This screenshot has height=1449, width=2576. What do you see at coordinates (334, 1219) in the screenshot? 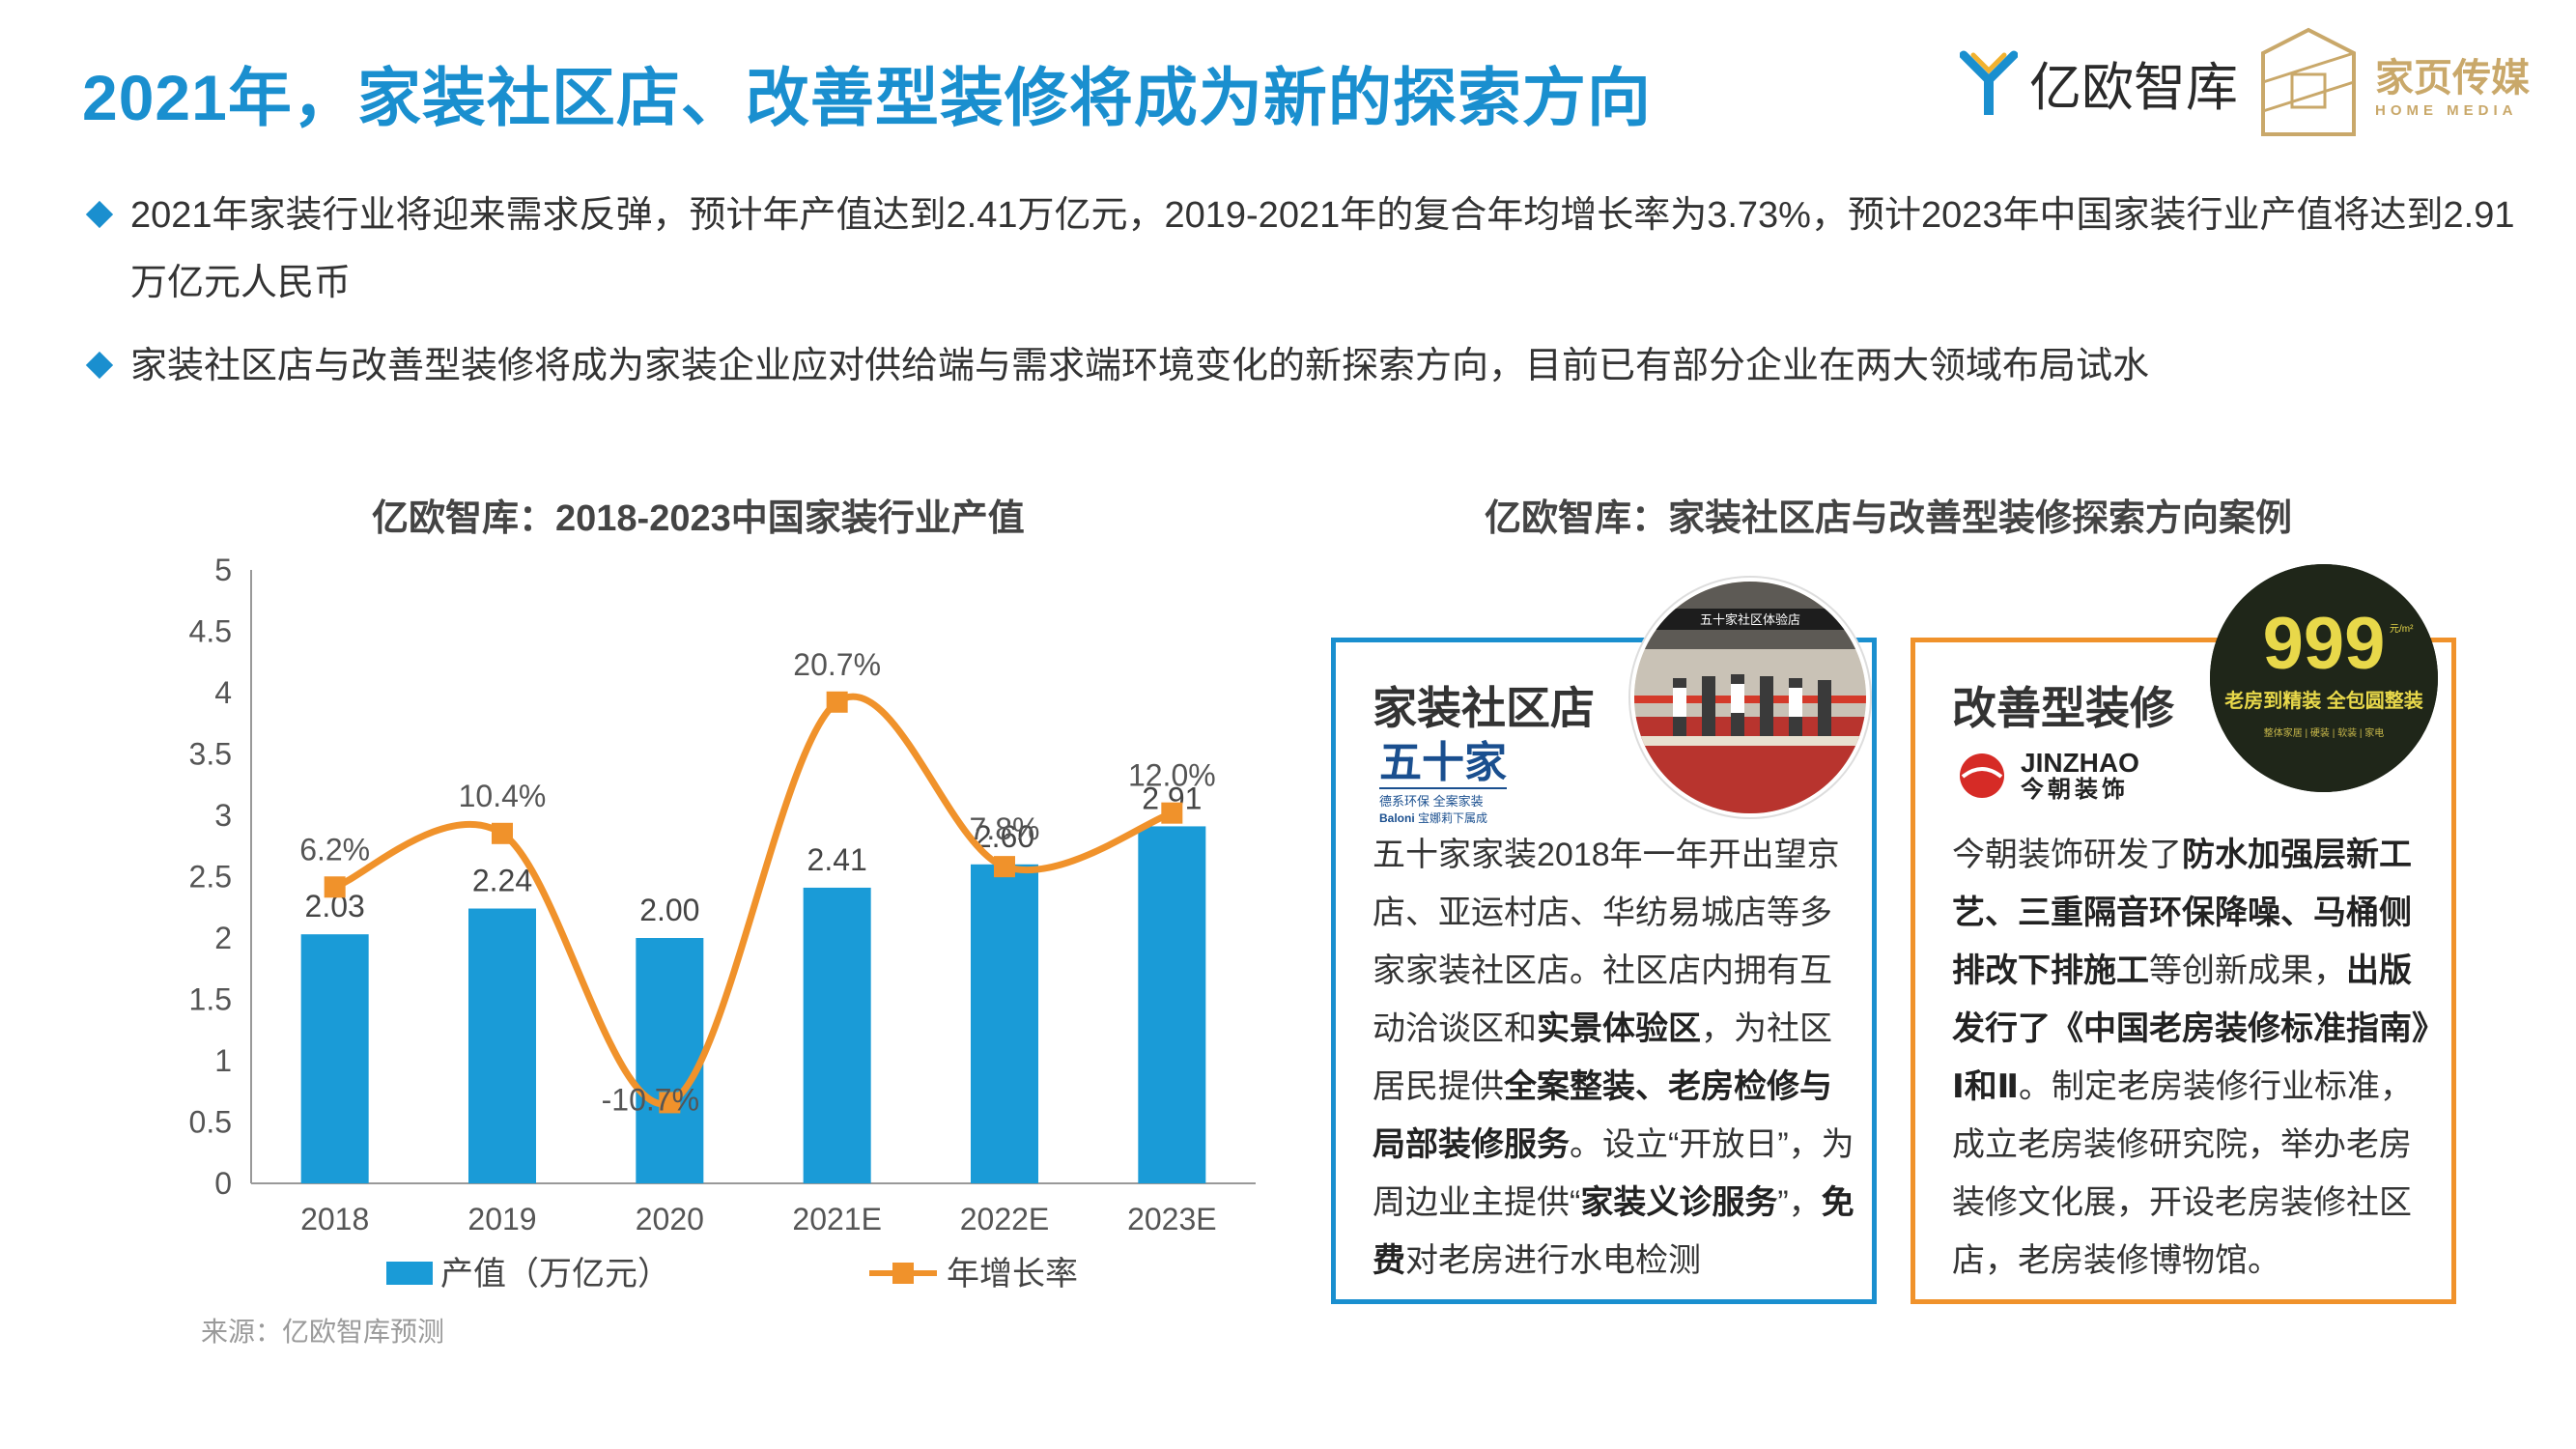
I see `x-tick-label: 2018` at bounding box center [334, 1219].